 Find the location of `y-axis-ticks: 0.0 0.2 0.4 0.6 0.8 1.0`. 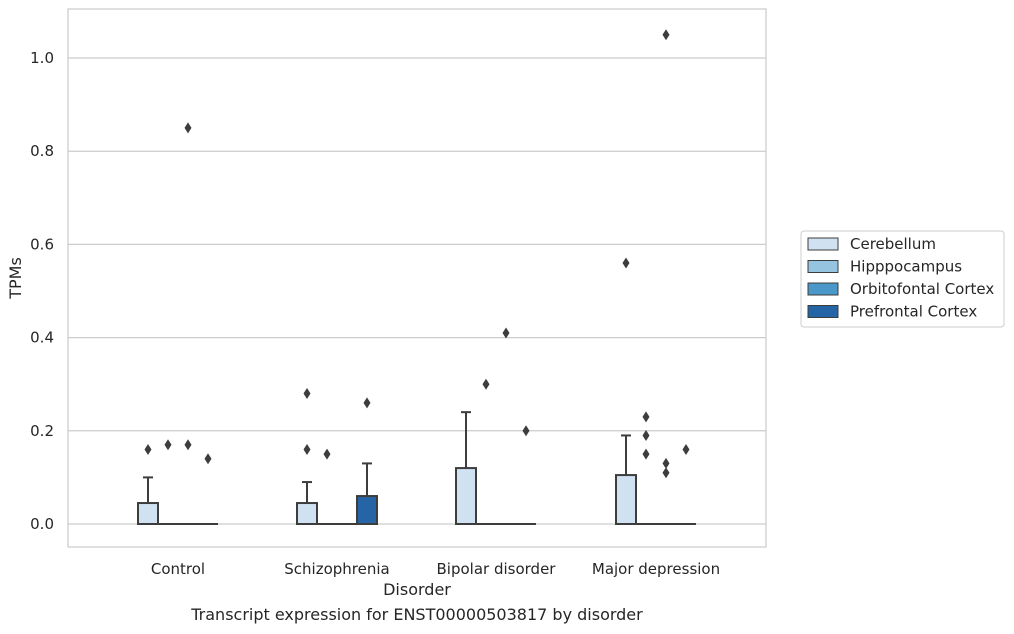

y-axis-ticks: 0.0 0.2 0.4 0.6 0.8 1.0 is located at coordinates (42, 291).